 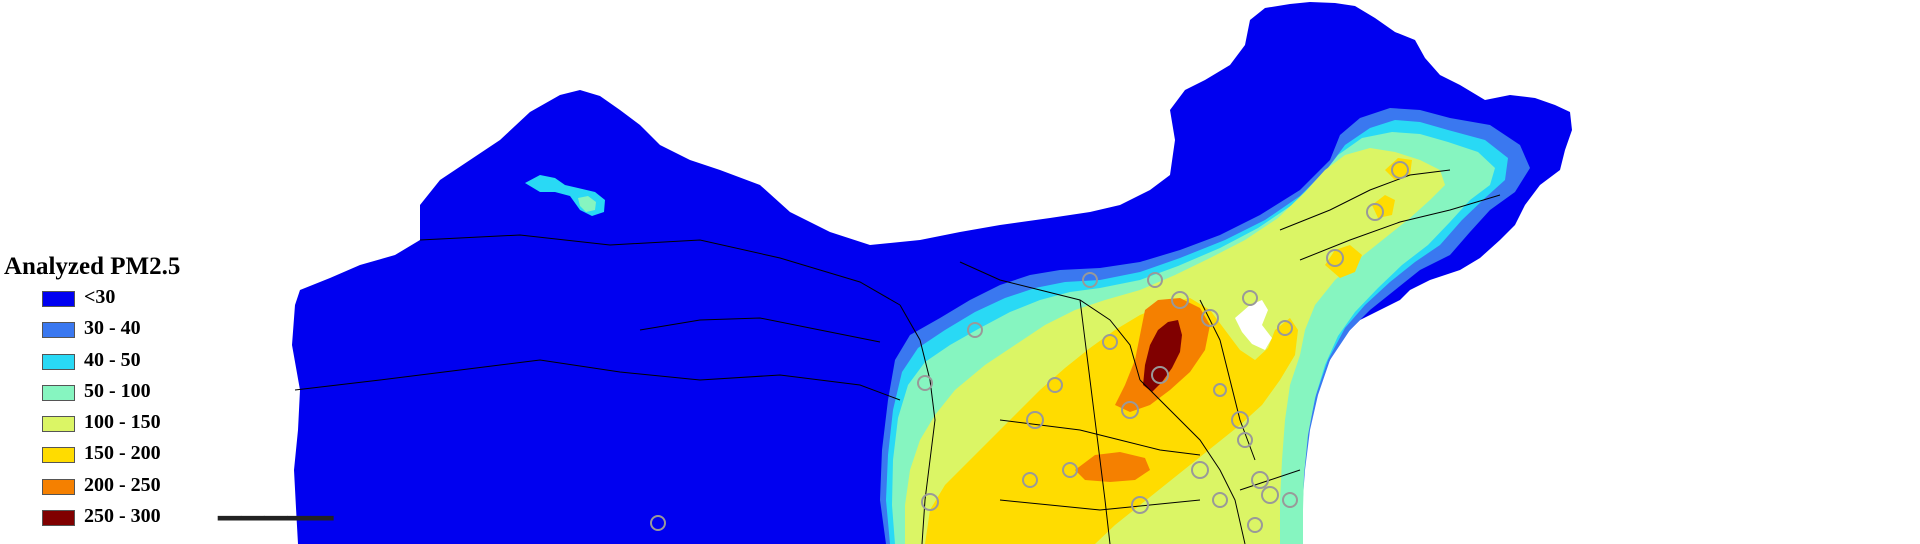 I want to click on legend-item: 150 - 200, so click(x=124, y=455).